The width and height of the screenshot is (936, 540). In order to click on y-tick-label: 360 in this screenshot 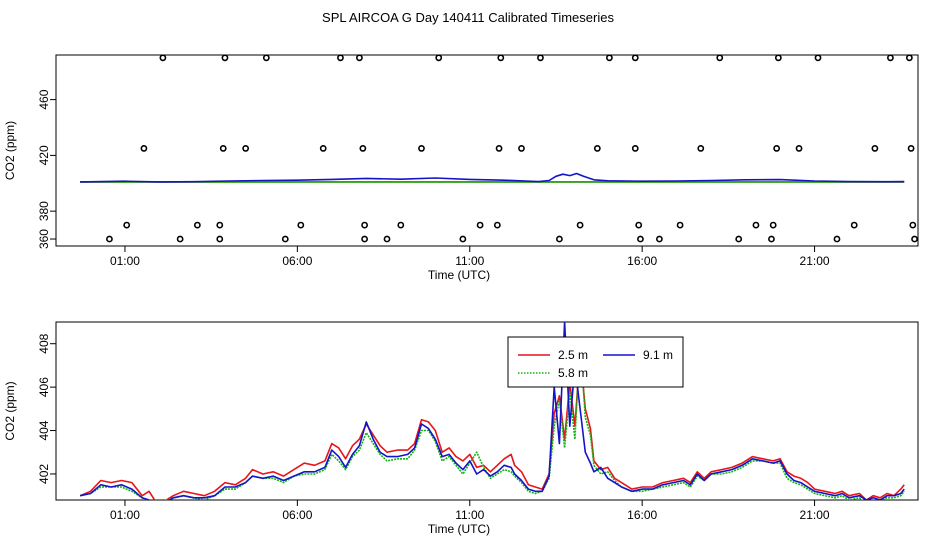, I will do `click(44, 239)`.